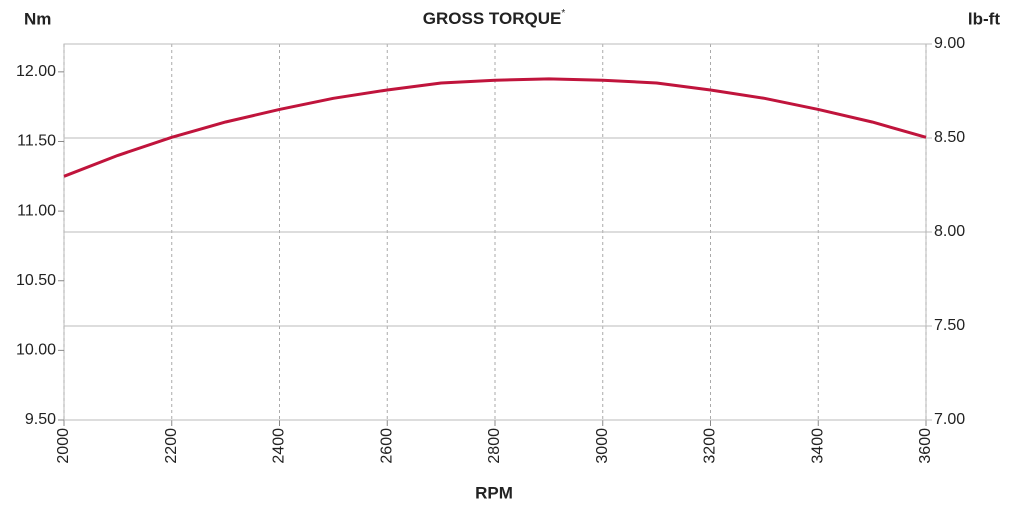 The height and width of the screenshot is (529, 1024). Describe the element at coordinates (279, 446) in the screenshot. I see `x-tick-label: 2400` at that location.